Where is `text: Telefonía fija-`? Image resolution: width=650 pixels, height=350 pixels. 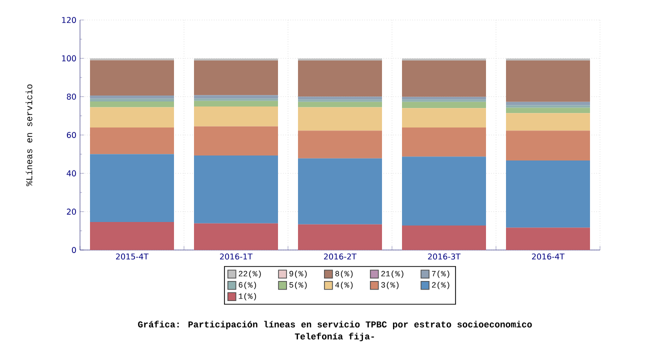 text: Telefonía fija- is located at coordinates (334, 337).